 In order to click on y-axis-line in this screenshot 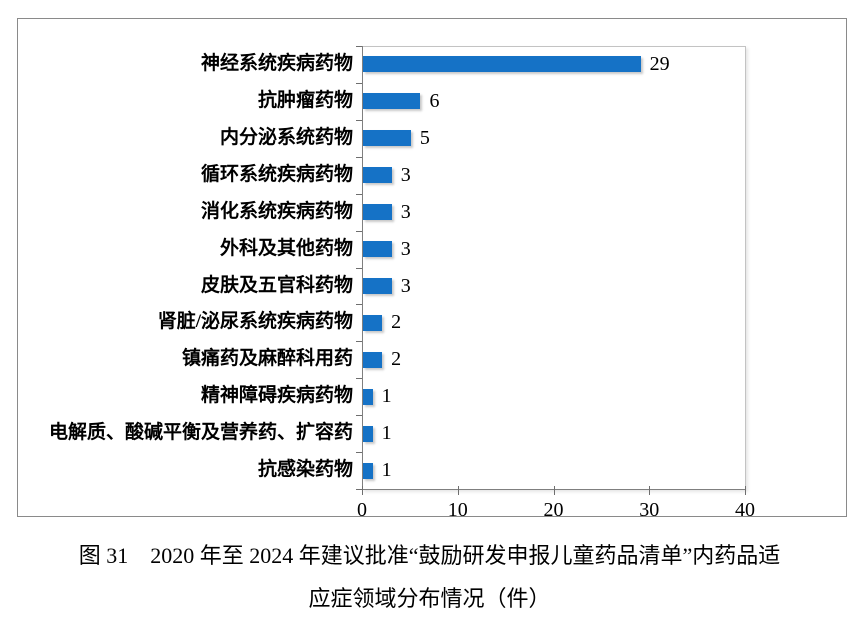, I will do `click(362, 267)`.